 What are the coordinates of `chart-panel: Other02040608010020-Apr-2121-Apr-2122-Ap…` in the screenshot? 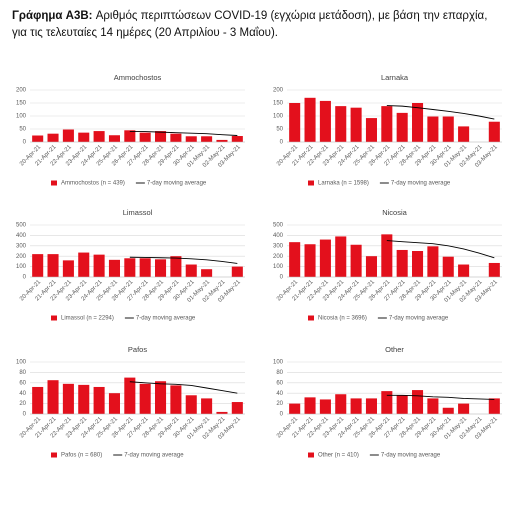 It's located at (387, 402).